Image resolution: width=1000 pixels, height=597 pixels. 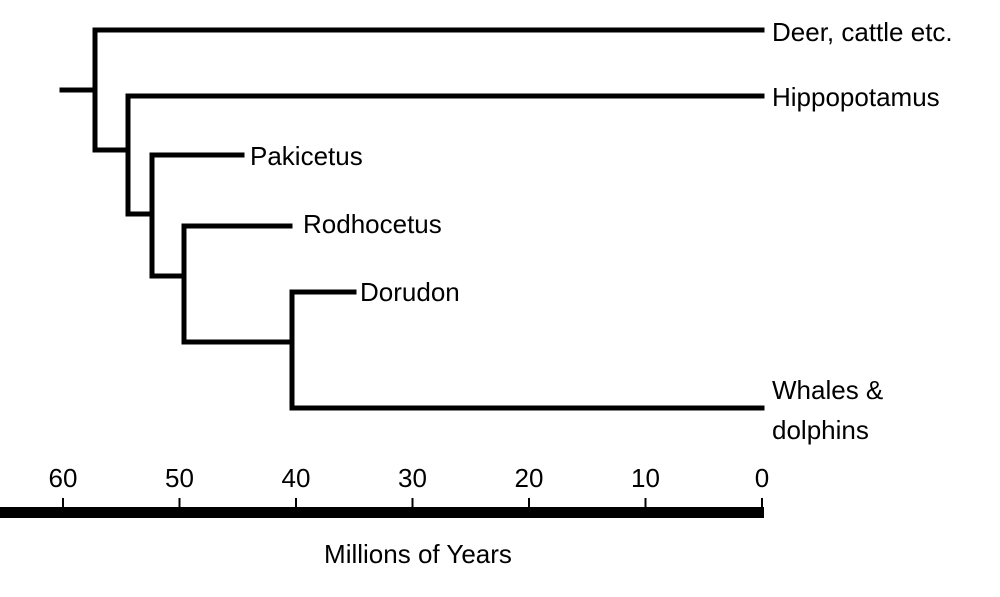 What do you see at coordinates (862, 32) in the screenshot?
I see `taxon-label: Deer, cattle etc.` at bounding box center [862, 32].